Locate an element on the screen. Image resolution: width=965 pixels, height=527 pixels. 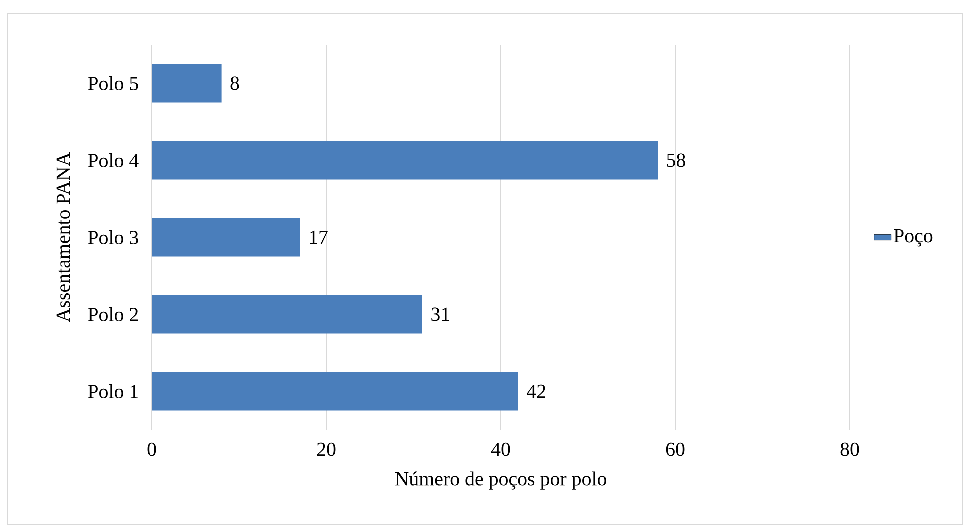
data-label: 58 is located at coordinates (676, 161).